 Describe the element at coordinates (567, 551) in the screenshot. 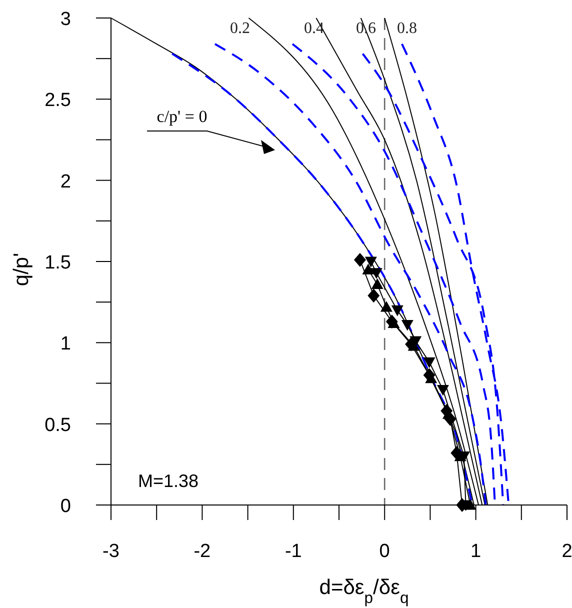

I see `x-tick-label: 2` at that location.